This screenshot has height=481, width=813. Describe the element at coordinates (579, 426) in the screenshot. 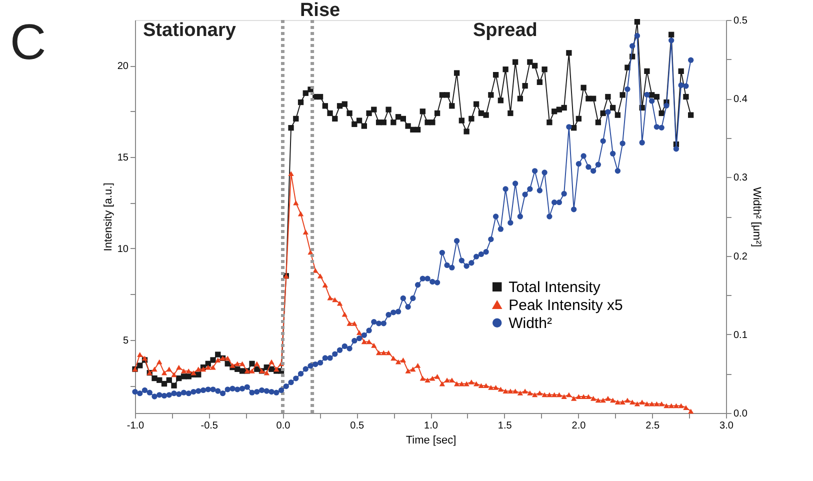

I see `x-tick-label: 2.0` at that location.